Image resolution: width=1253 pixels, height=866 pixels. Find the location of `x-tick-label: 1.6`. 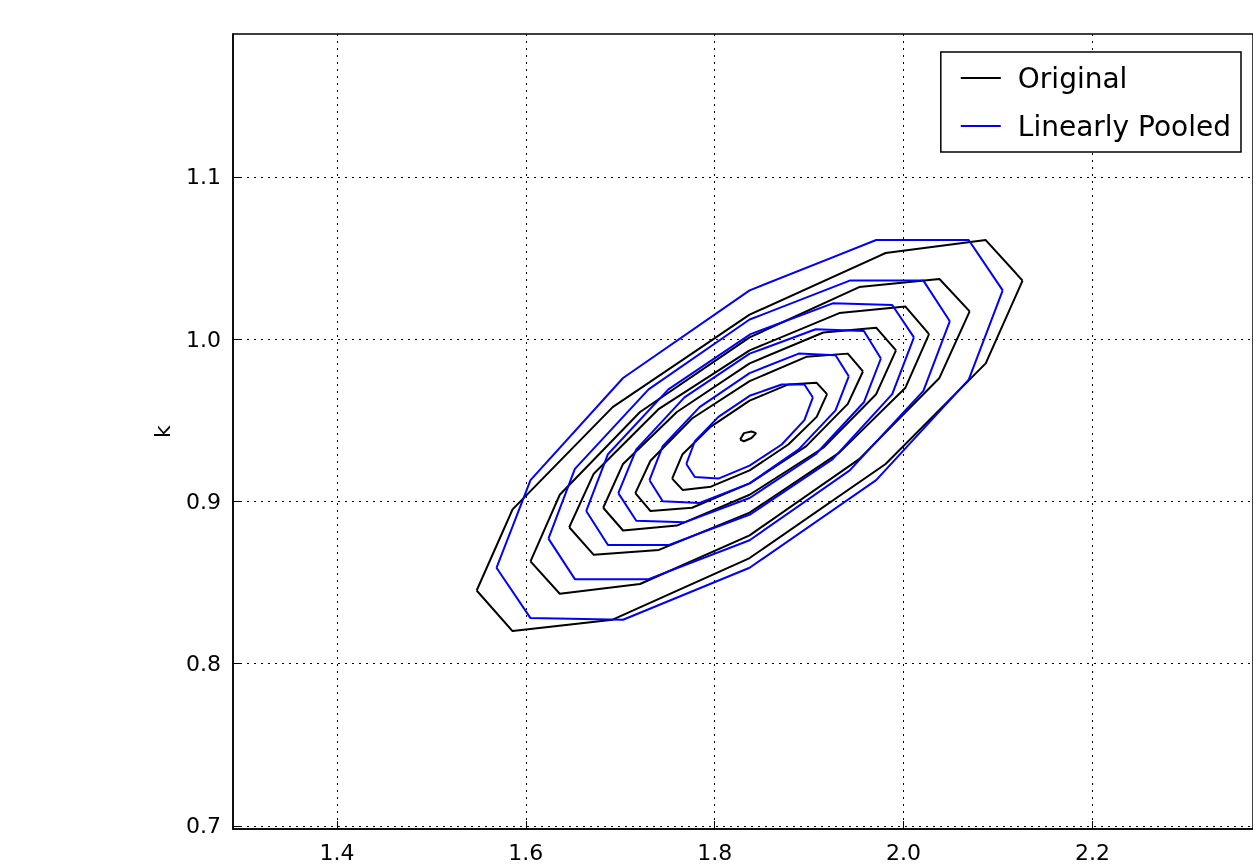

x-tick-label: 1.6 is located at coordinates (526, 852).